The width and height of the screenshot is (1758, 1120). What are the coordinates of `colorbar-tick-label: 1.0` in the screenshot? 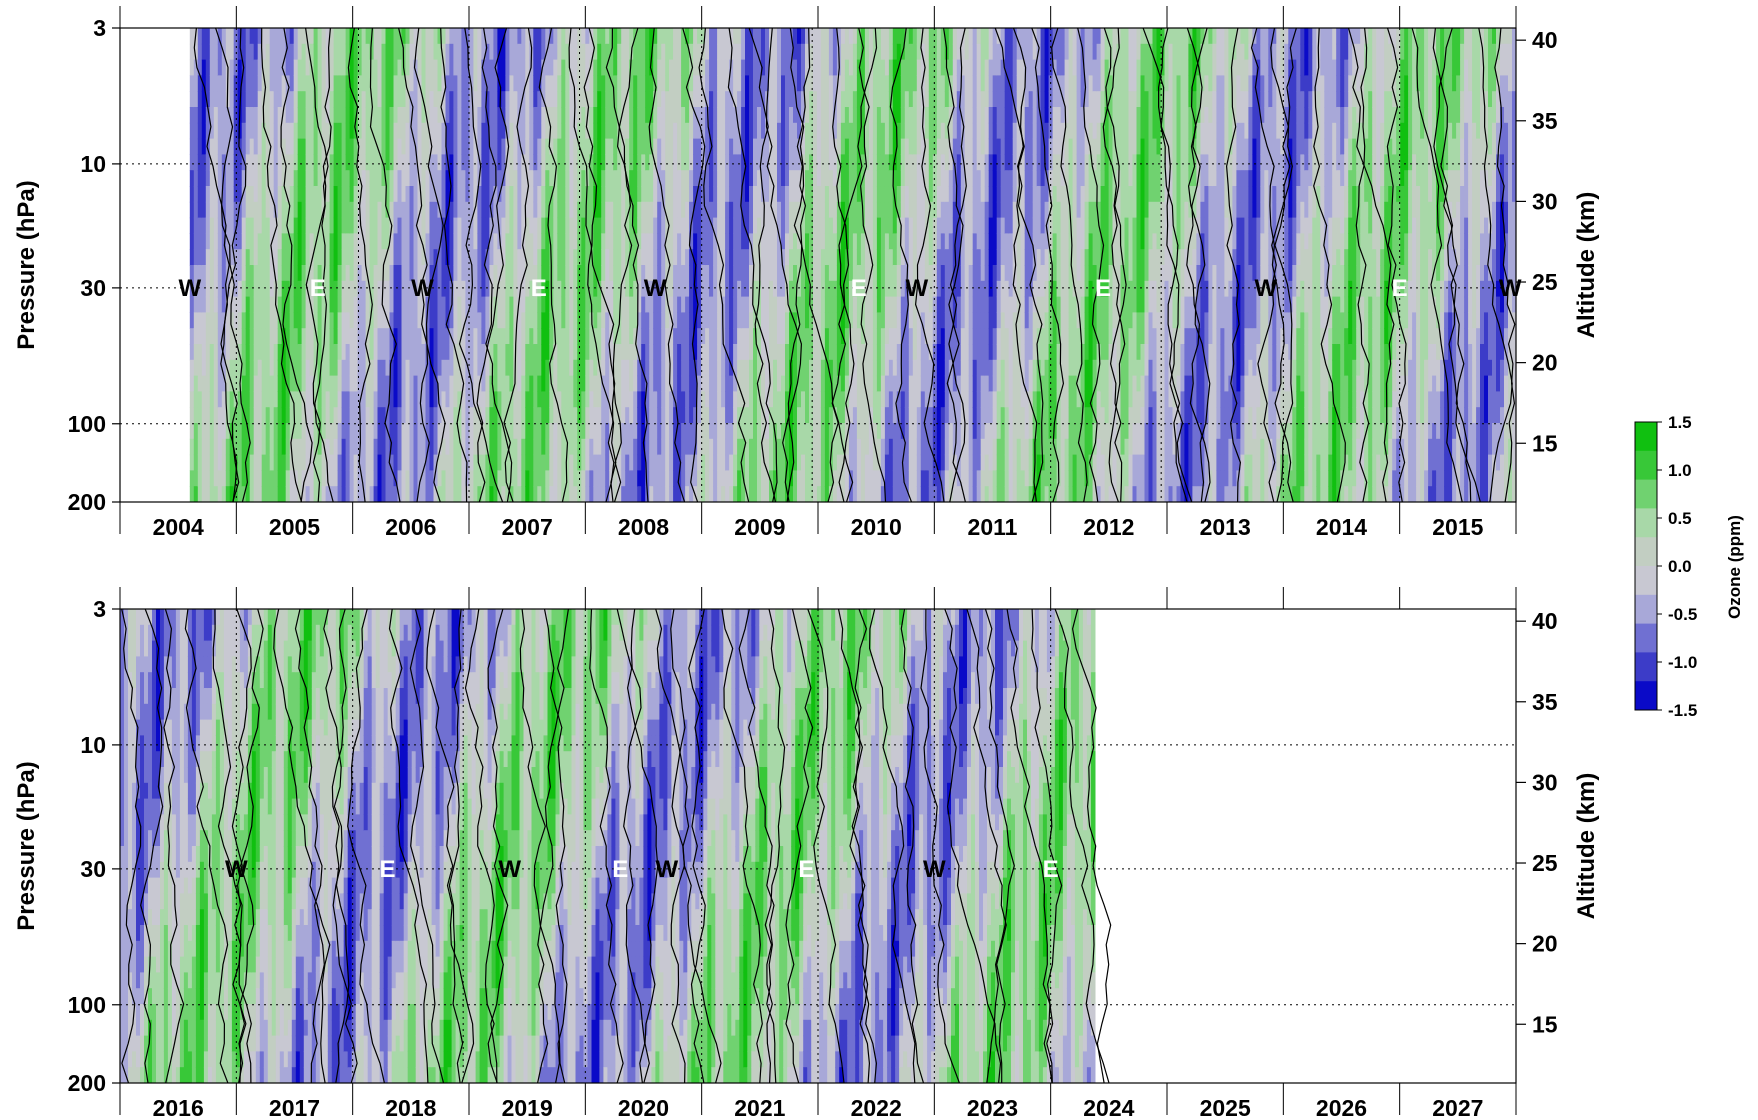 It's located at (1680, 470).